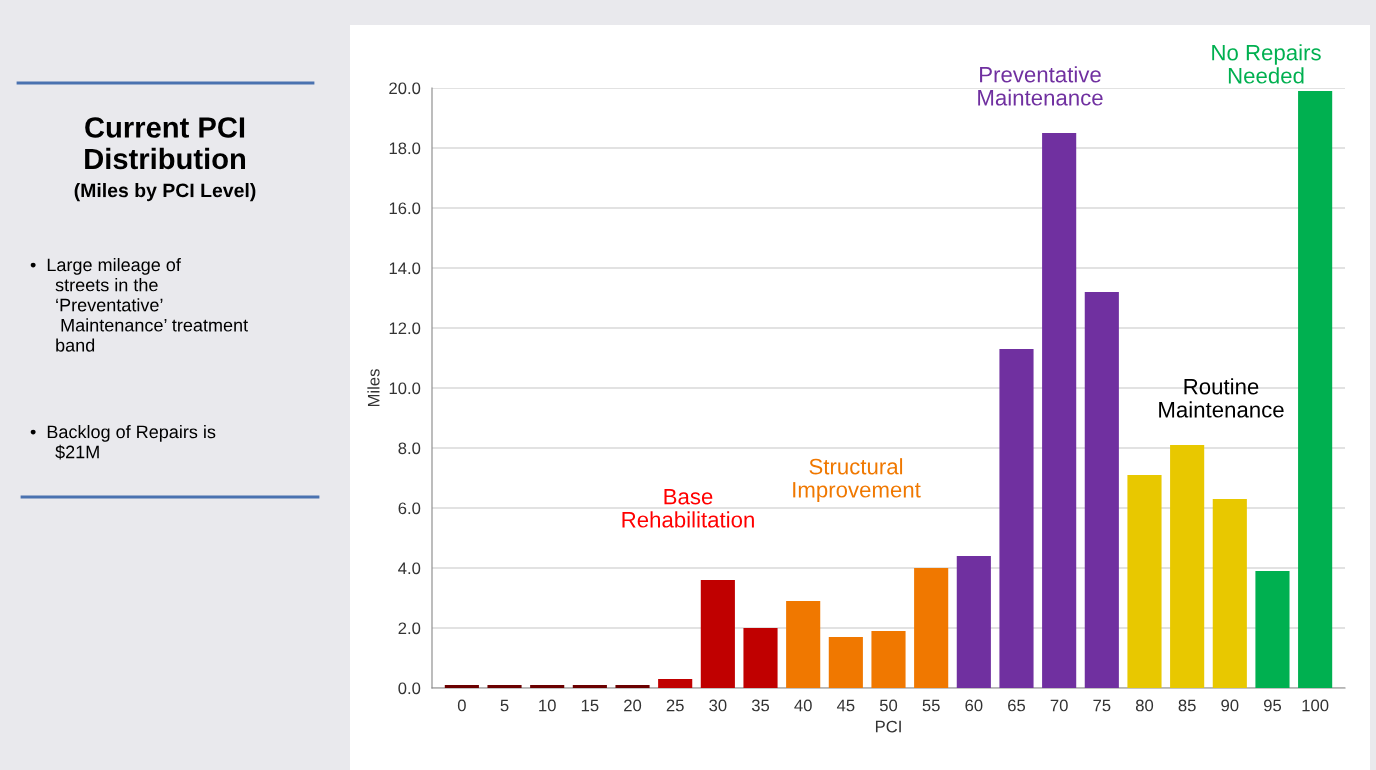  Describe the element at coordinates (547, 705) in the screenshot. I see `x-tick-label: 10` at that location.